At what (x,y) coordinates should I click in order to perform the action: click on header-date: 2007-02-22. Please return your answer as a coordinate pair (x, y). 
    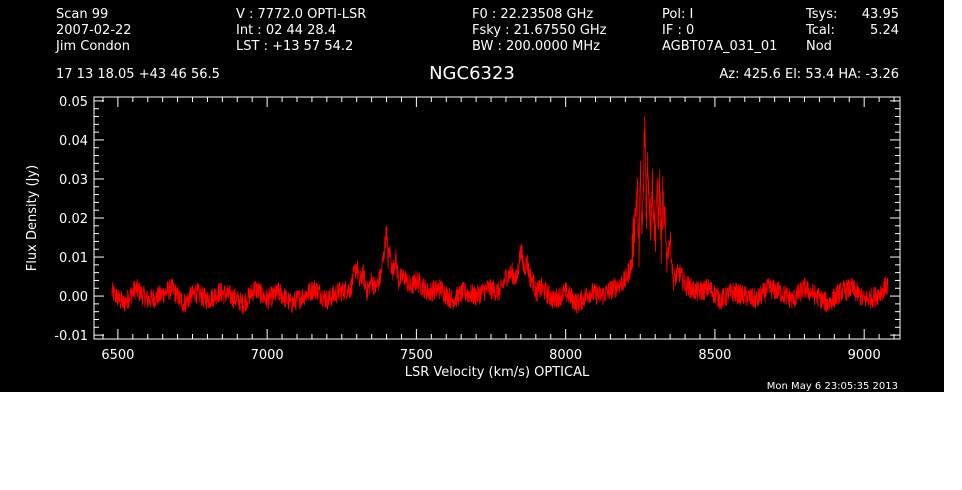
    Looking at the image, I should click on (94, 30).